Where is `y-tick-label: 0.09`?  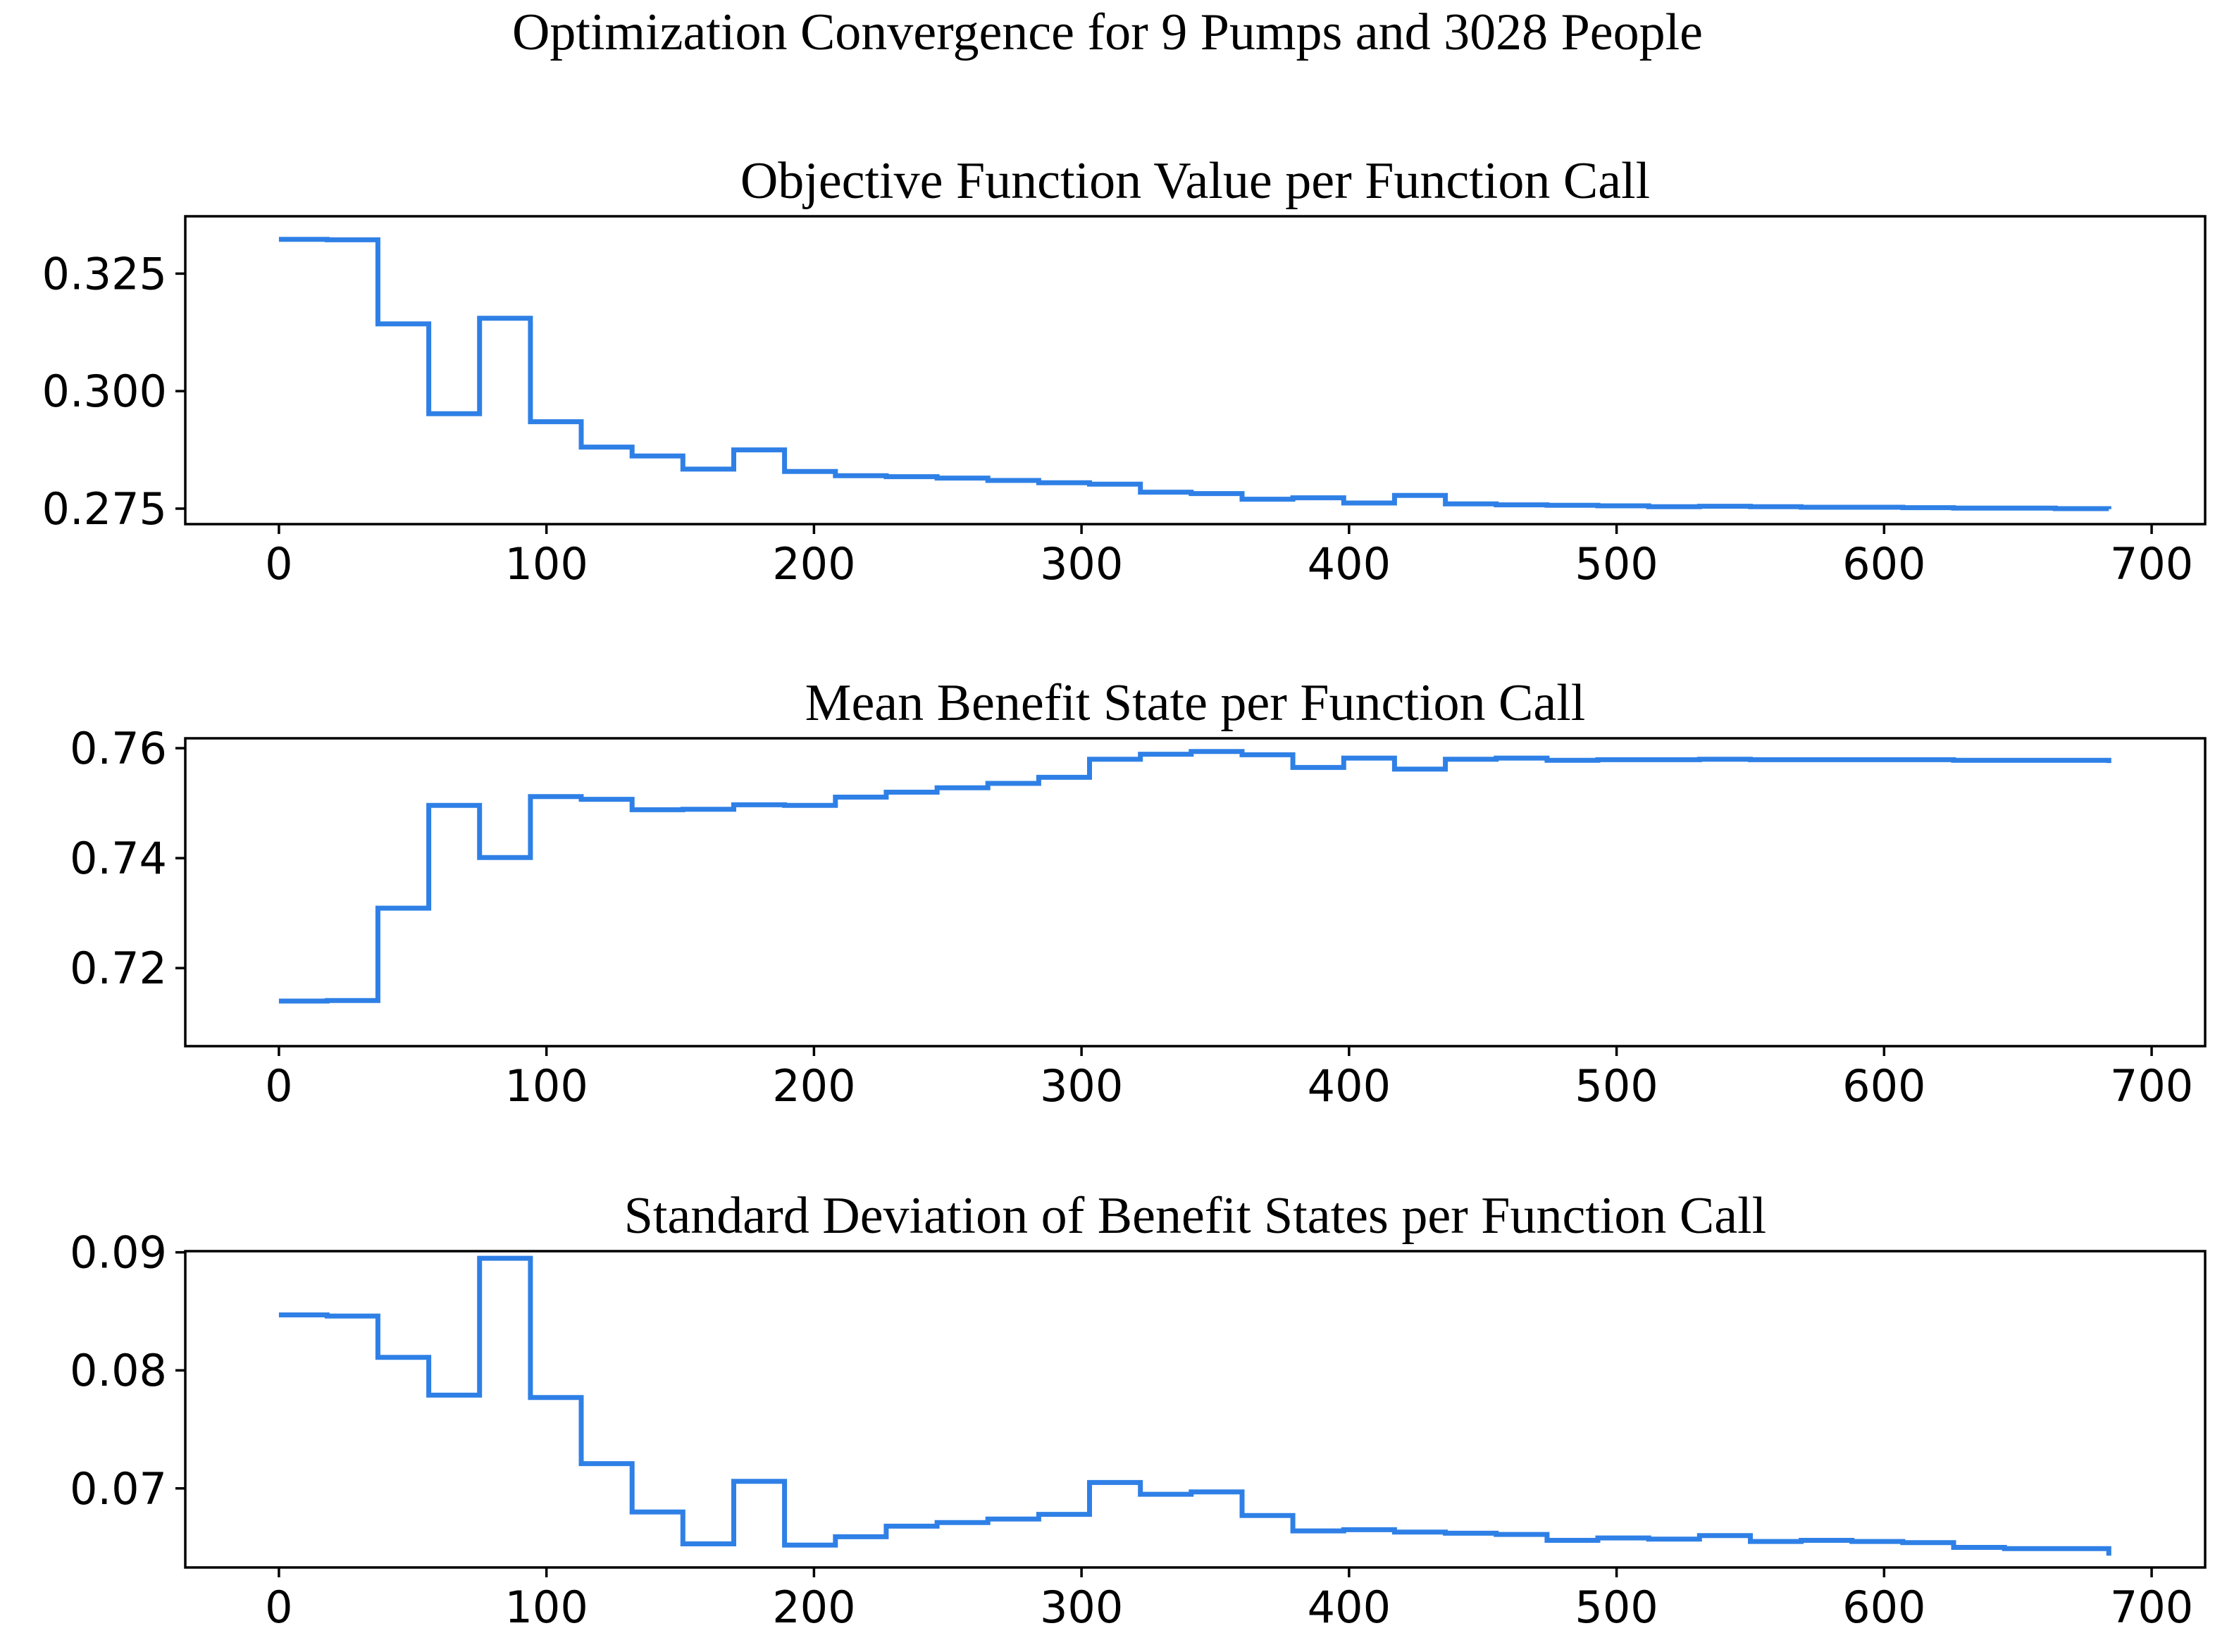 y-tick-label: 0.09 is located at coordinates (118, 1253).